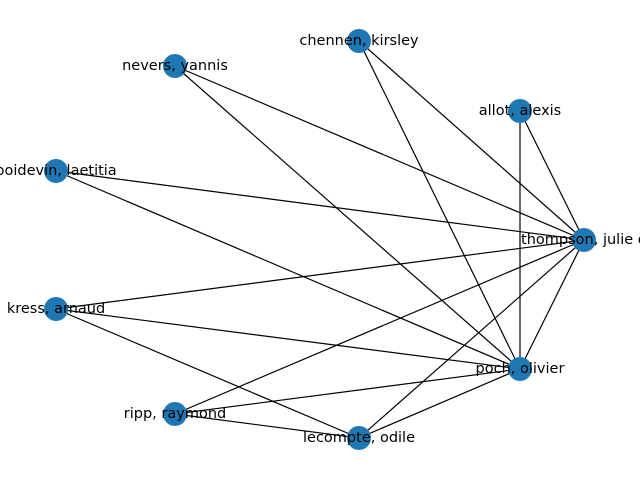 The width and height of the screenshot is (640, 480). I want to click on node-label-kress: kress, arnaud, so click(56, 309).